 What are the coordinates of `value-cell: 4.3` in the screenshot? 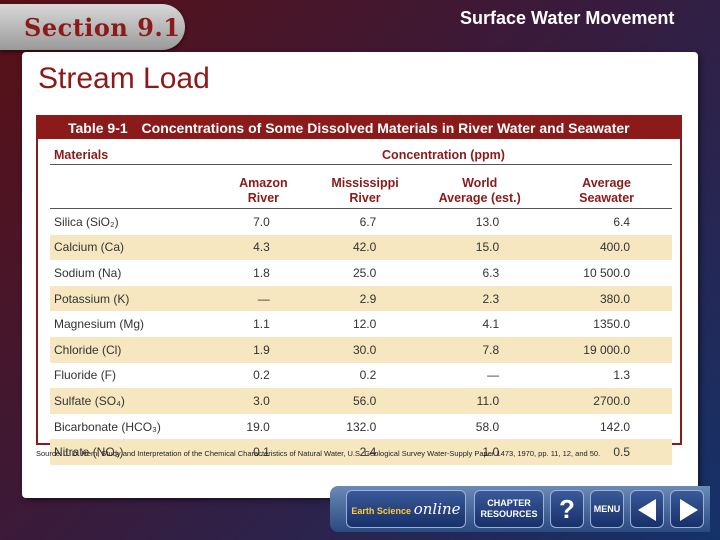 It's located at (263, 247).